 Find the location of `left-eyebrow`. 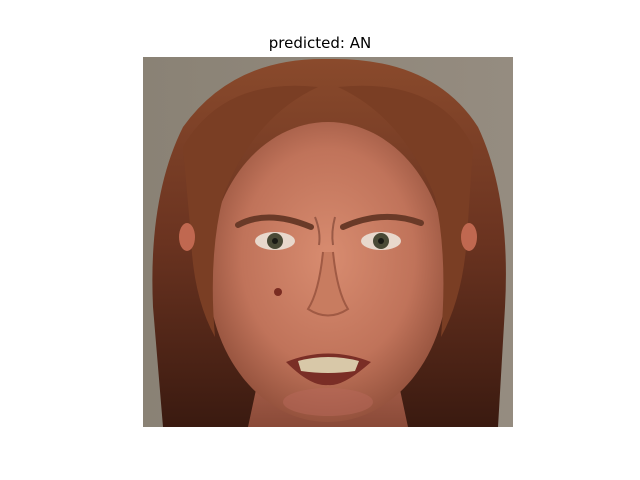

left-eyebrow is located at coordinates (274, 222).